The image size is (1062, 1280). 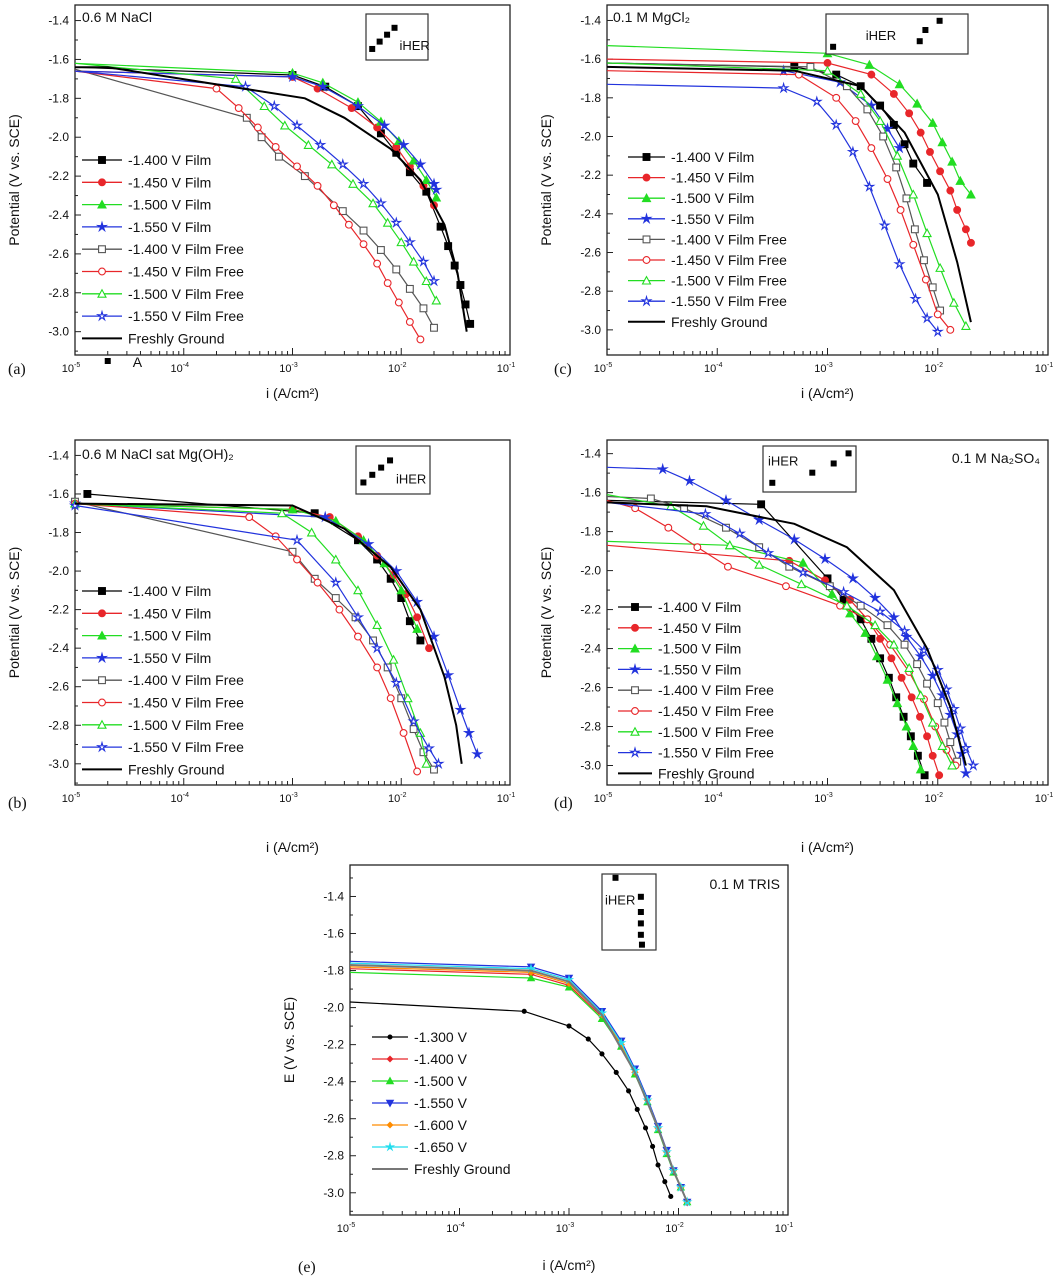 What do you see at coordinates (996, 458) in the screenshot?
I see `chart-title: 0.1 M Na₂SO₄` at bounding box center [996, 458].